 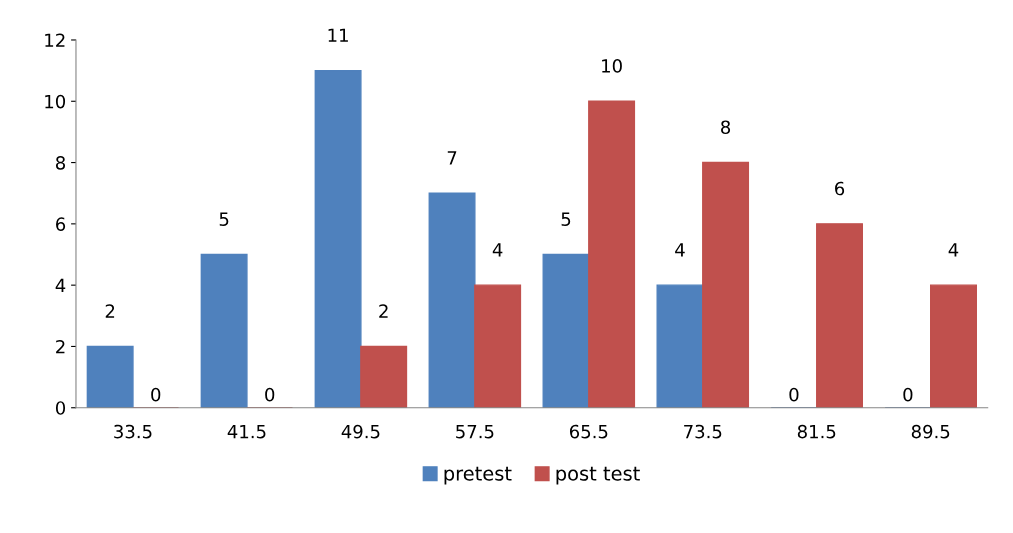 I want to click on x-tick-label: 65.5, so click(x=588, y=431).